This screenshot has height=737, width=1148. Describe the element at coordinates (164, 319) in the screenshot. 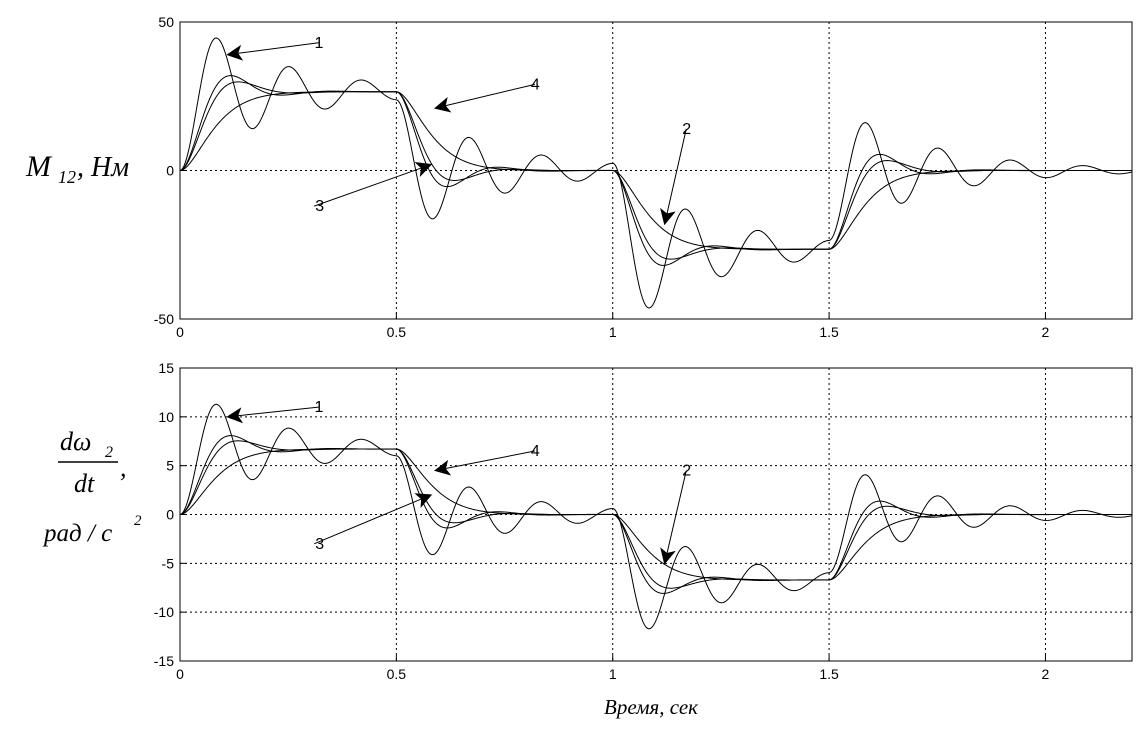

I see `y-tick-label: -50` at that location.